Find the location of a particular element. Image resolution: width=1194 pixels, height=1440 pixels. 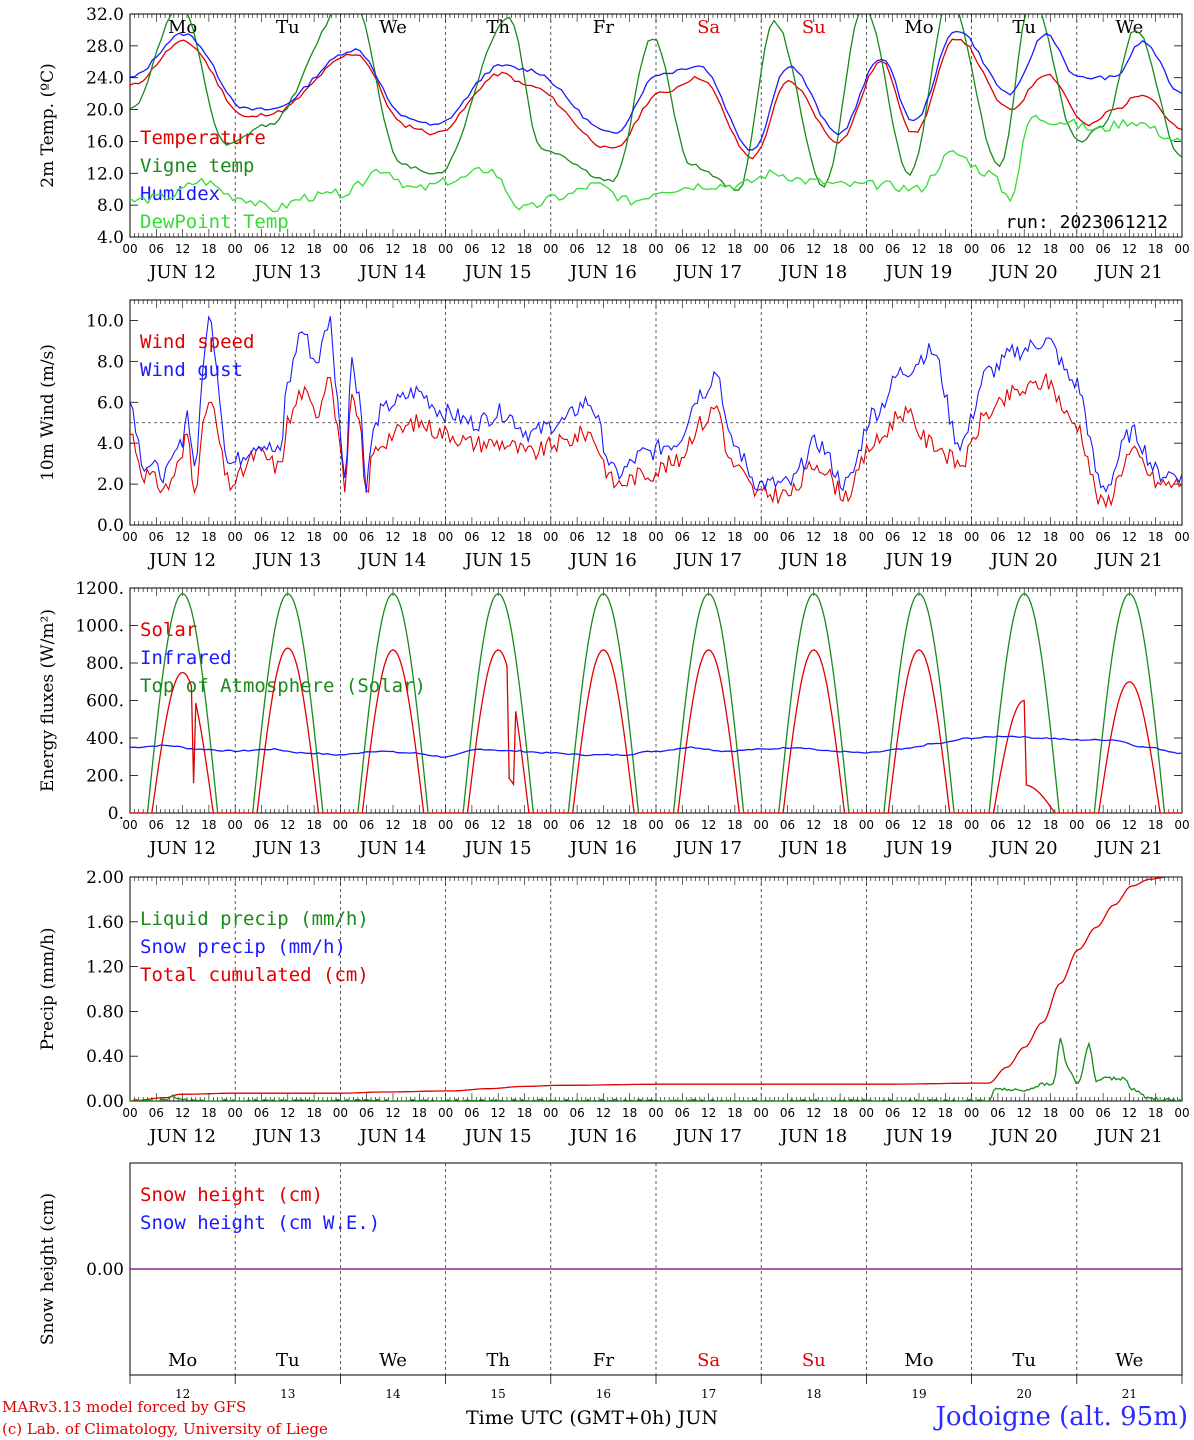

series-line-infrared is located at coordinates (656, 746).